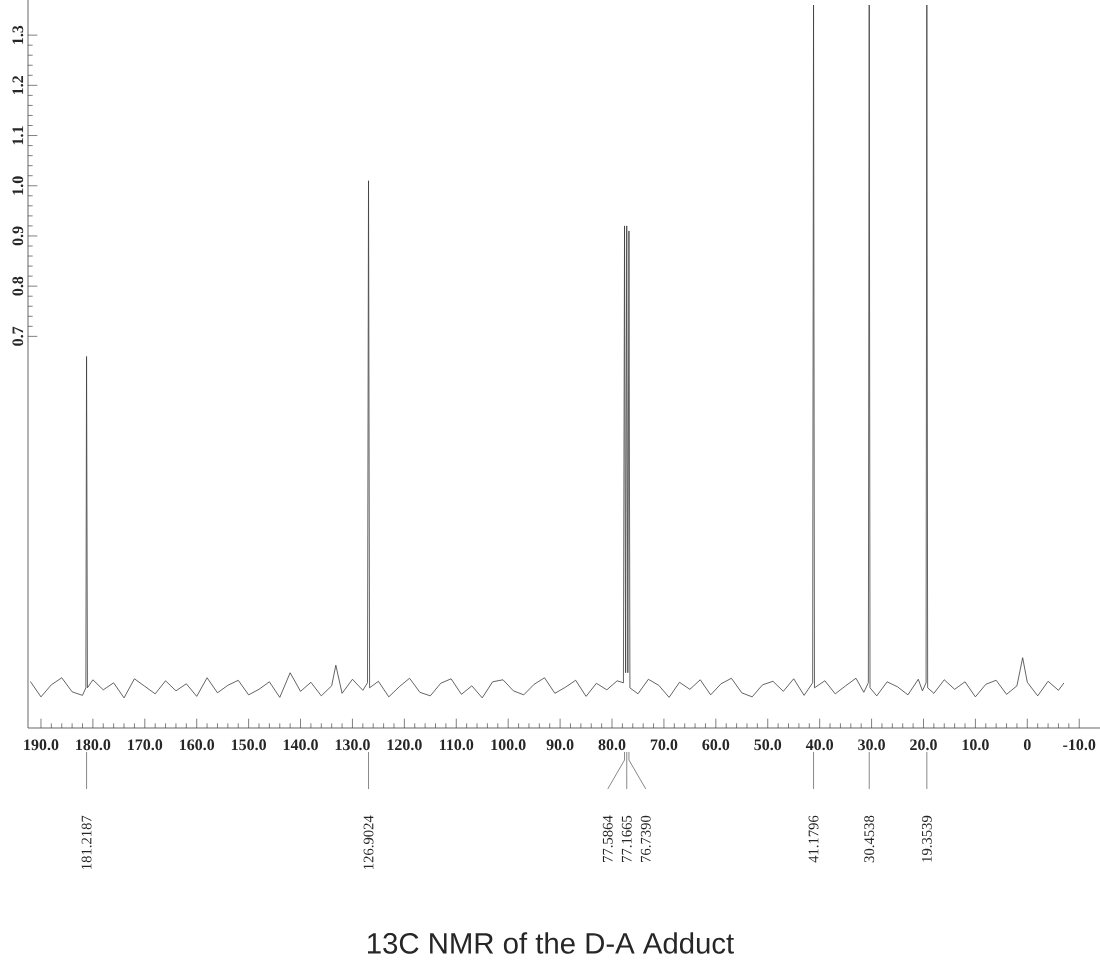  I want to click on x-tick-label: 120.0, so click(404, 745).